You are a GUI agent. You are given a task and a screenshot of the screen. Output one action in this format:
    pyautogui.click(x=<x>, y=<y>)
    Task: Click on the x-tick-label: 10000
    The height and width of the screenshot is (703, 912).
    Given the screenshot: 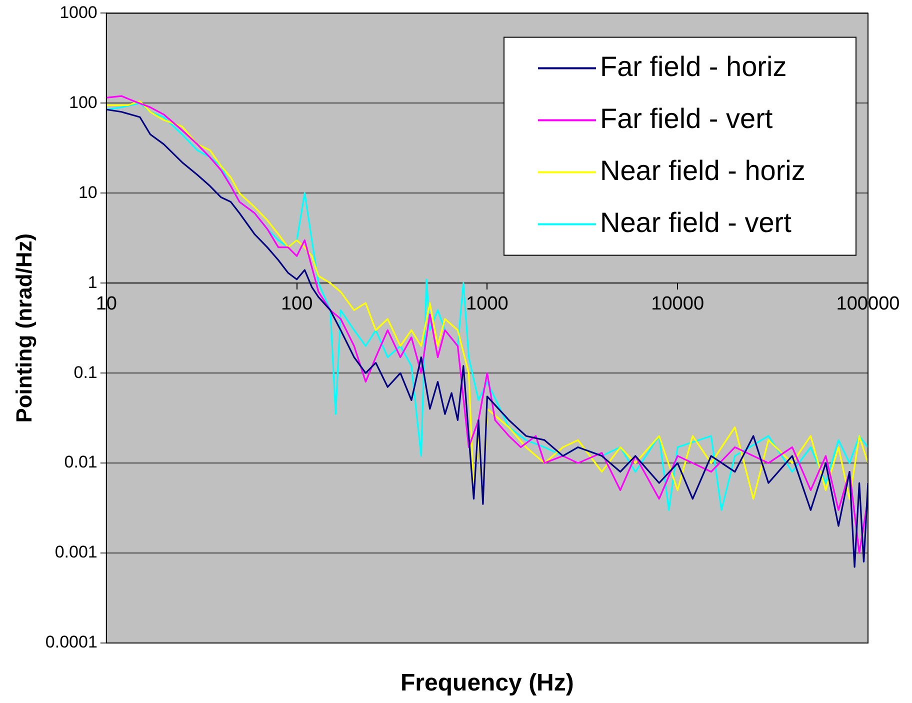 What is the action you would take?
    pyautogui.click(x=677, y=304)
    